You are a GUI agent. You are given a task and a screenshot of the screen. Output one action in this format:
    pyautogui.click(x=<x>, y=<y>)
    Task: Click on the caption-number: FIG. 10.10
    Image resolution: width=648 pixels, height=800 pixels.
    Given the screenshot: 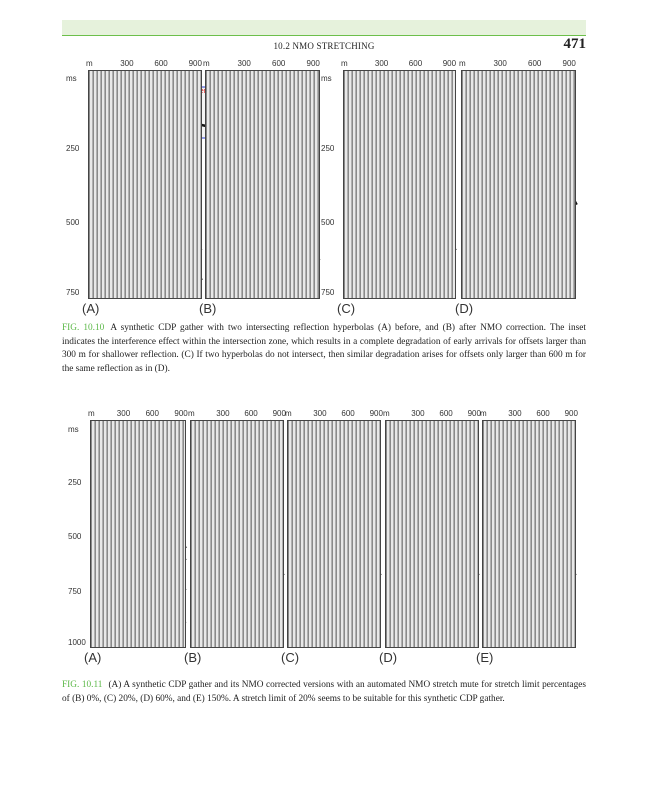 What is the action you would take?
    pyautogui.click(x=83, y=328)
    